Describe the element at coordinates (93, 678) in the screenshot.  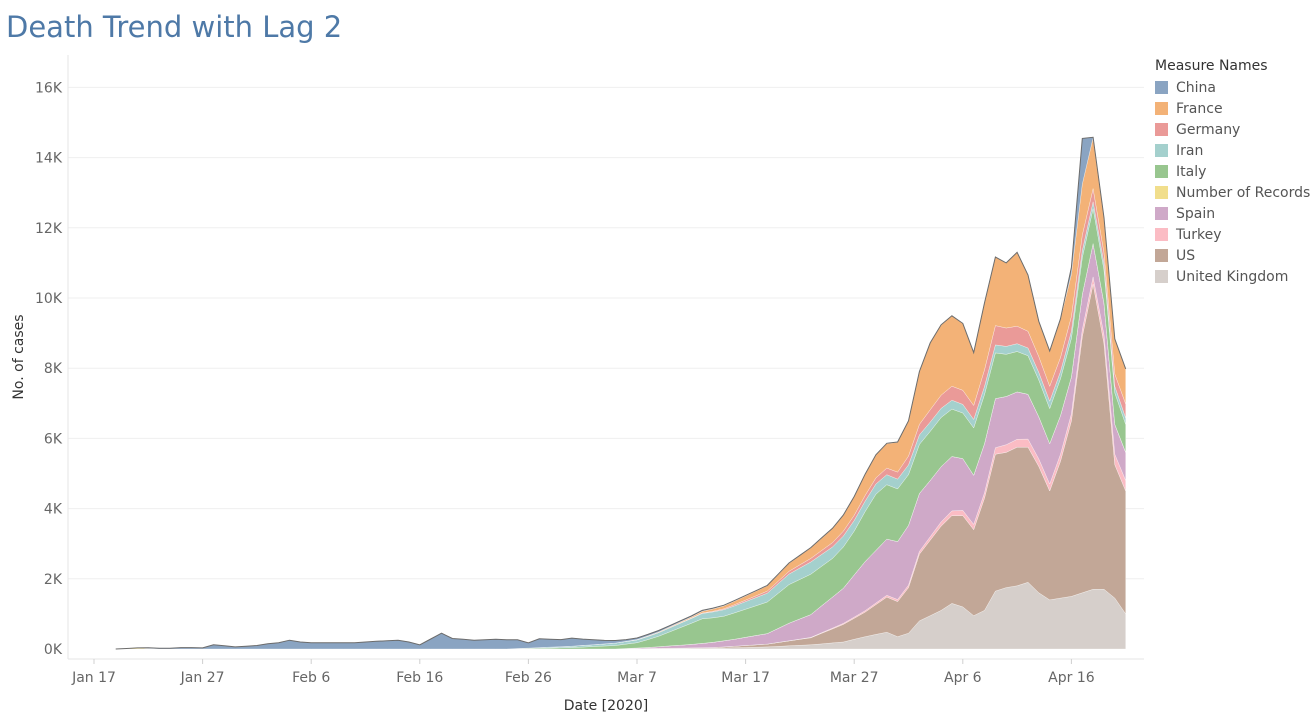
I see `x-tick-label: Jan 17` at that location.